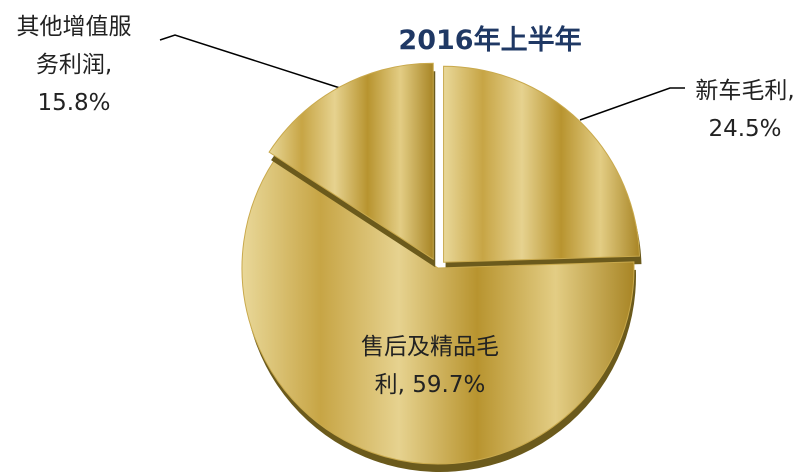 Image resolution: width=811 pixels, height=475 pixels. What do you see at coordinates (74, 46) in the screenshot?
I see `category-label: 其他增值服务利润` at bounding box center [74, 46].